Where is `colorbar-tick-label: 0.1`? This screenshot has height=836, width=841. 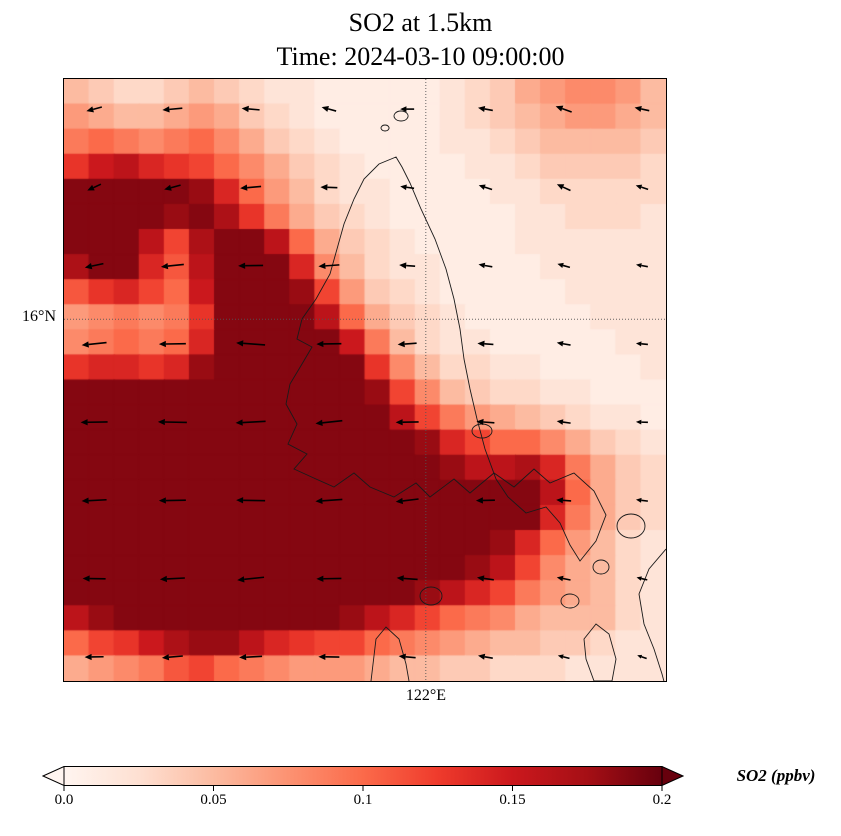 colorbar-tick-label: 0.1 is located at coordinates (363, 800).